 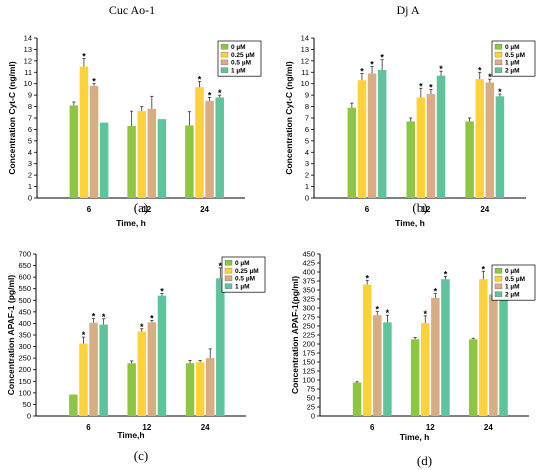 What do you see at coordinates (11, 335) in the screenshot?
I see `y-axis-label: Concentration APAF-1 (pg/ml)` at bounding box center [11, 335].